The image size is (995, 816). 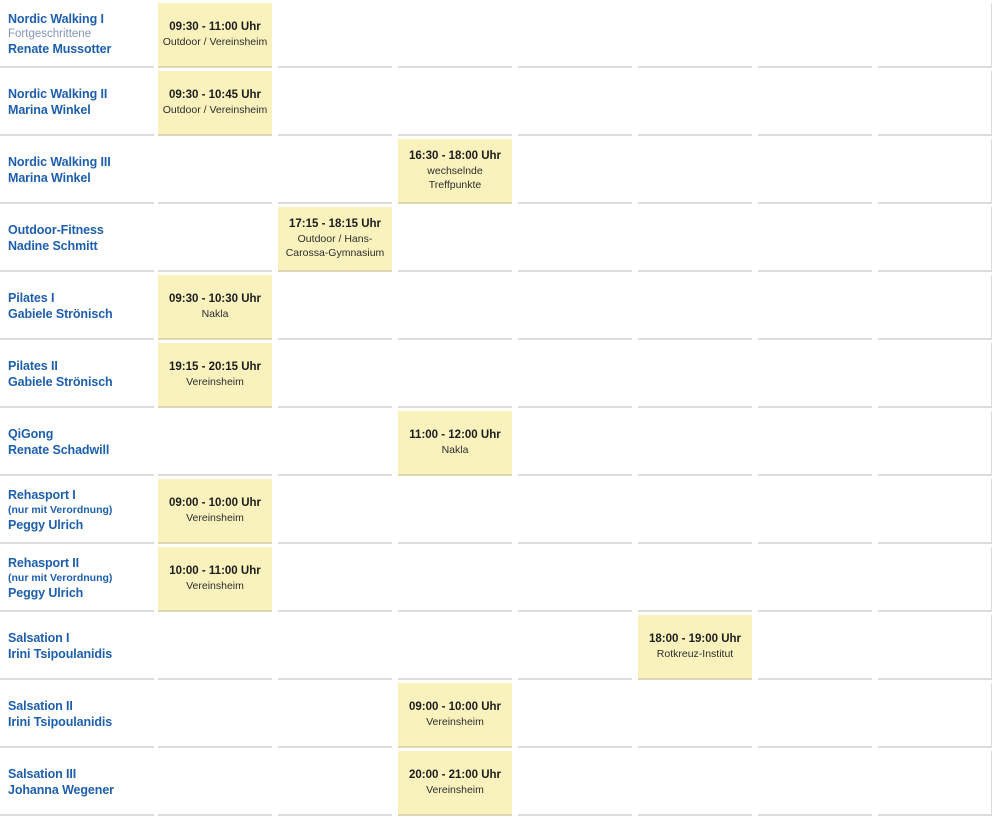 I want to click on course-slot: 19:15 - 20:15 Uhr Vereinsheim, so click(x=215, y=375).